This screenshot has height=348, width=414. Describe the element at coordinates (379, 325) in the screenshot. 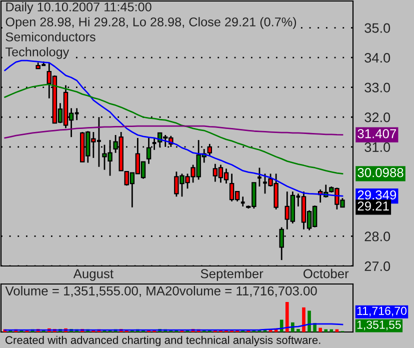

I see `text: 1,351,55` at that location.